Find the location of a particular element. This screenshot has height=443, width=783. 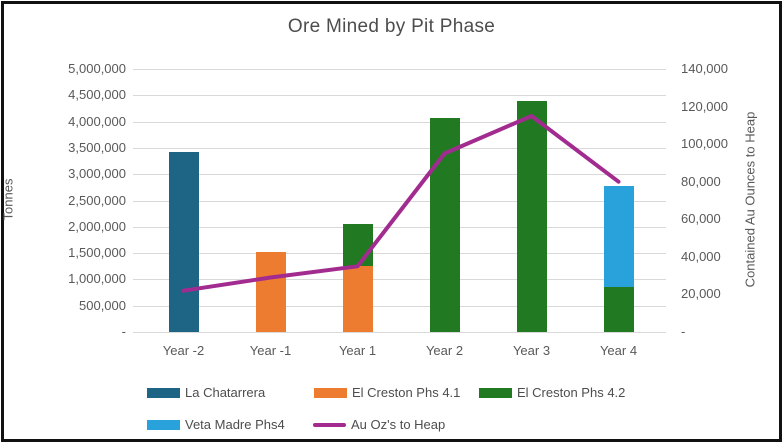

right-axis-tick-label: - is located at coordinates (683, 331).